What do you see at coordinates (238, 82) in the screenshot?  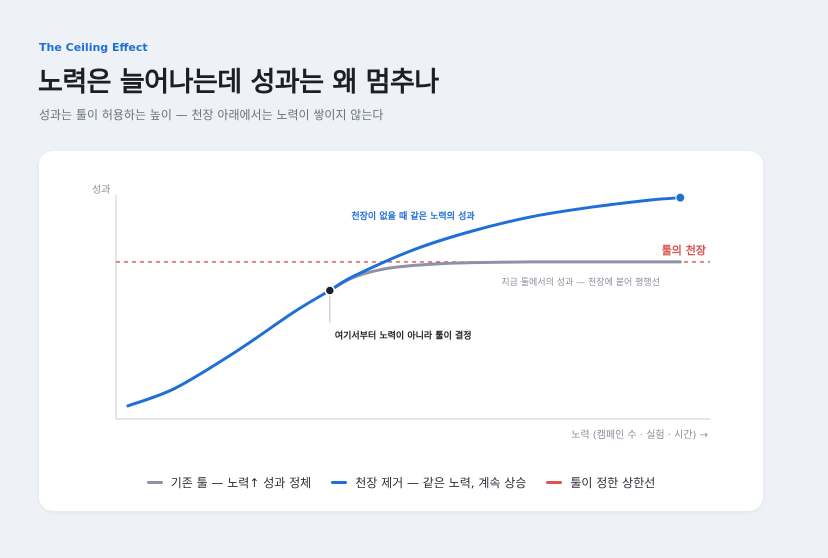 I see `page-title: 노력은 늘어나는데 성과는 왜 멈추나` at bounding box center [238, 82].